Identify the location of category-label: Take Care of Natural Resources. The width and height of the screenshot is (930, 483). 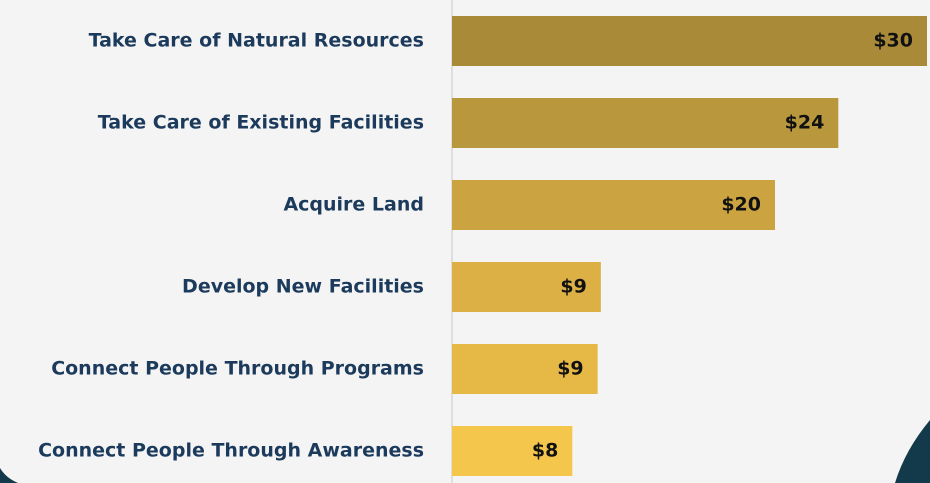
(256, 41).